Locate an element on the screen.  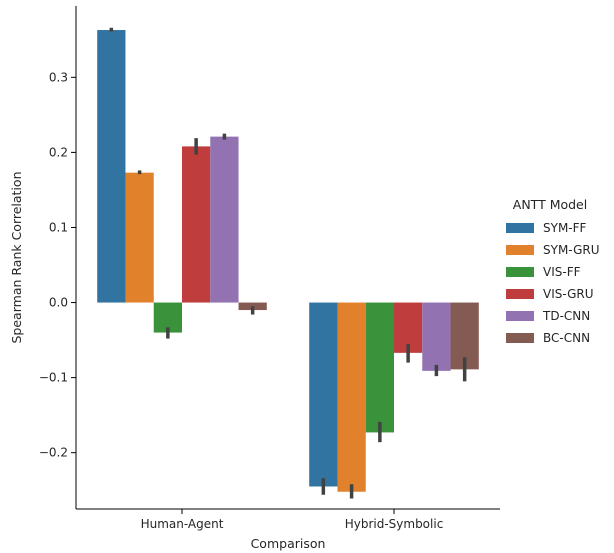
y-tick-label: 0.0 is located at coordinates (58, 303).